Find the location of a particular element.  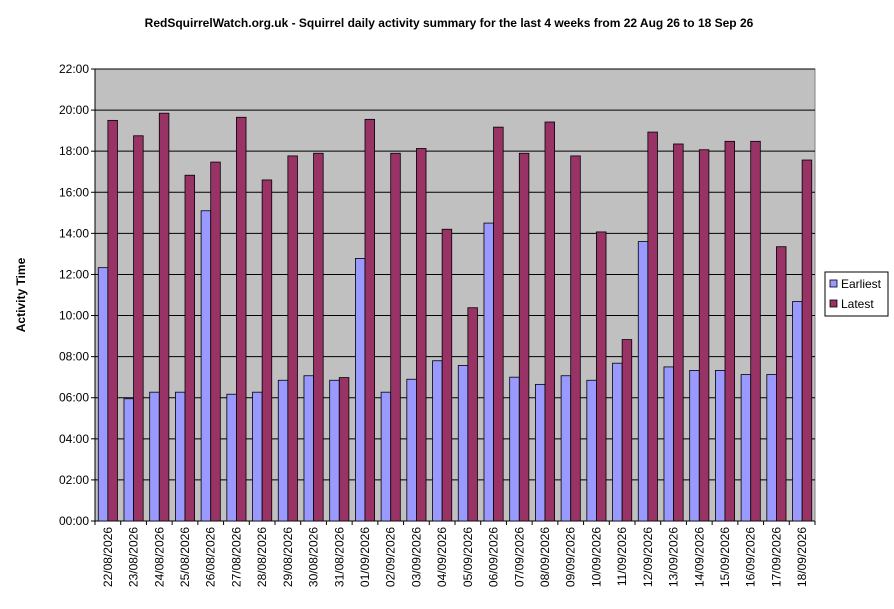

x-tick-label: 02/09/2026 is located at coordinates (391, 557).